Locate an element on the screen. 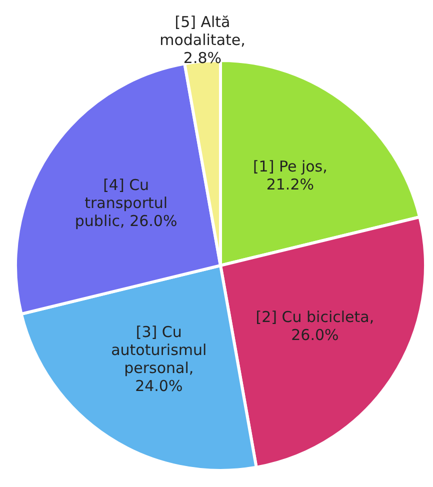 The height and width of the screenshot is (487, 433). slice-label: [4] Cu transportul public, 26.0% is located at coordinates (126, 203).